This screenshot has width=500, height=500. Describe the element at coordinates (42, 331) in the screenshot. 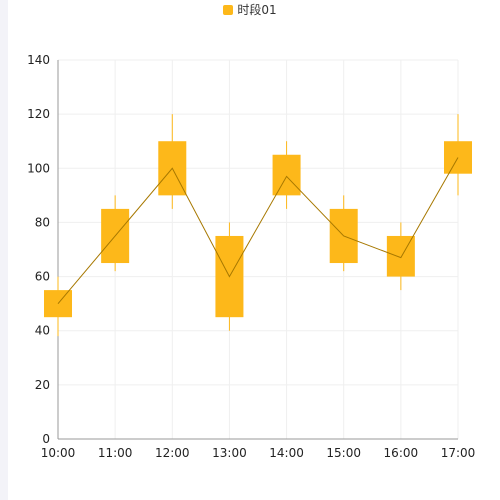

I see `y-tick-label: 40` at that location.